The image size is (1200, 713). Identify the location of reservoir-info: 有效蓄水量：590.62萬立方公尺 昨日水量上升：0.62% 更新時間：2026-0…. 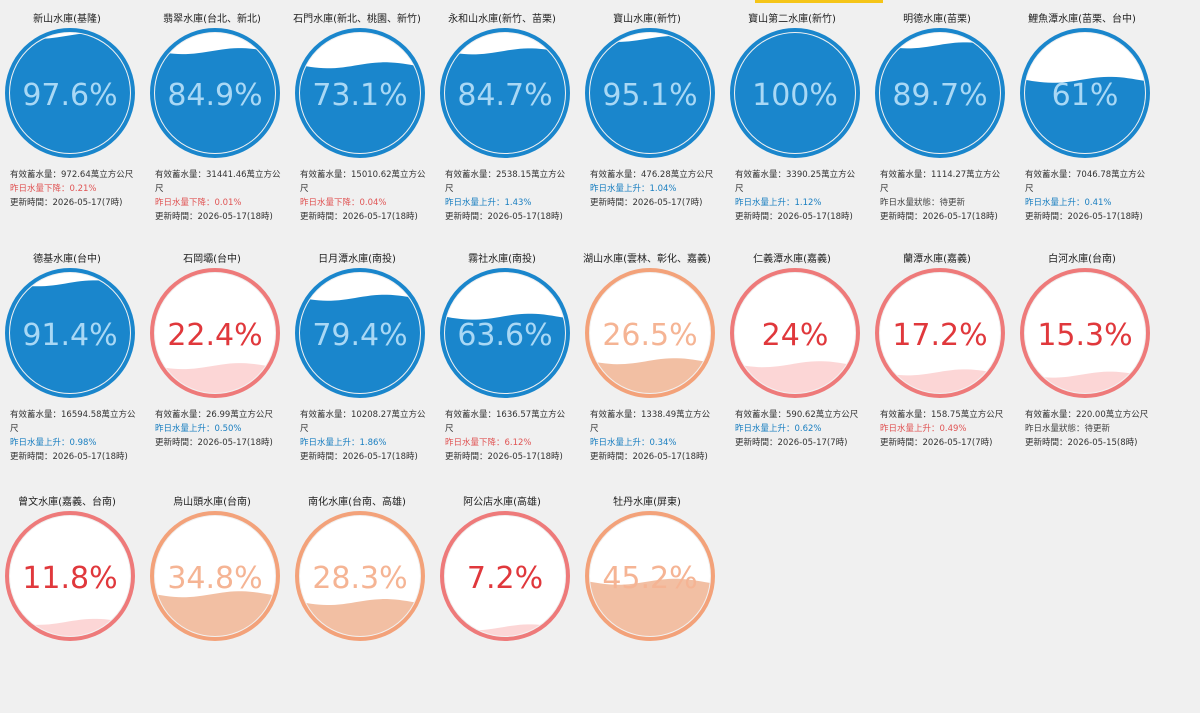
(799, 429).